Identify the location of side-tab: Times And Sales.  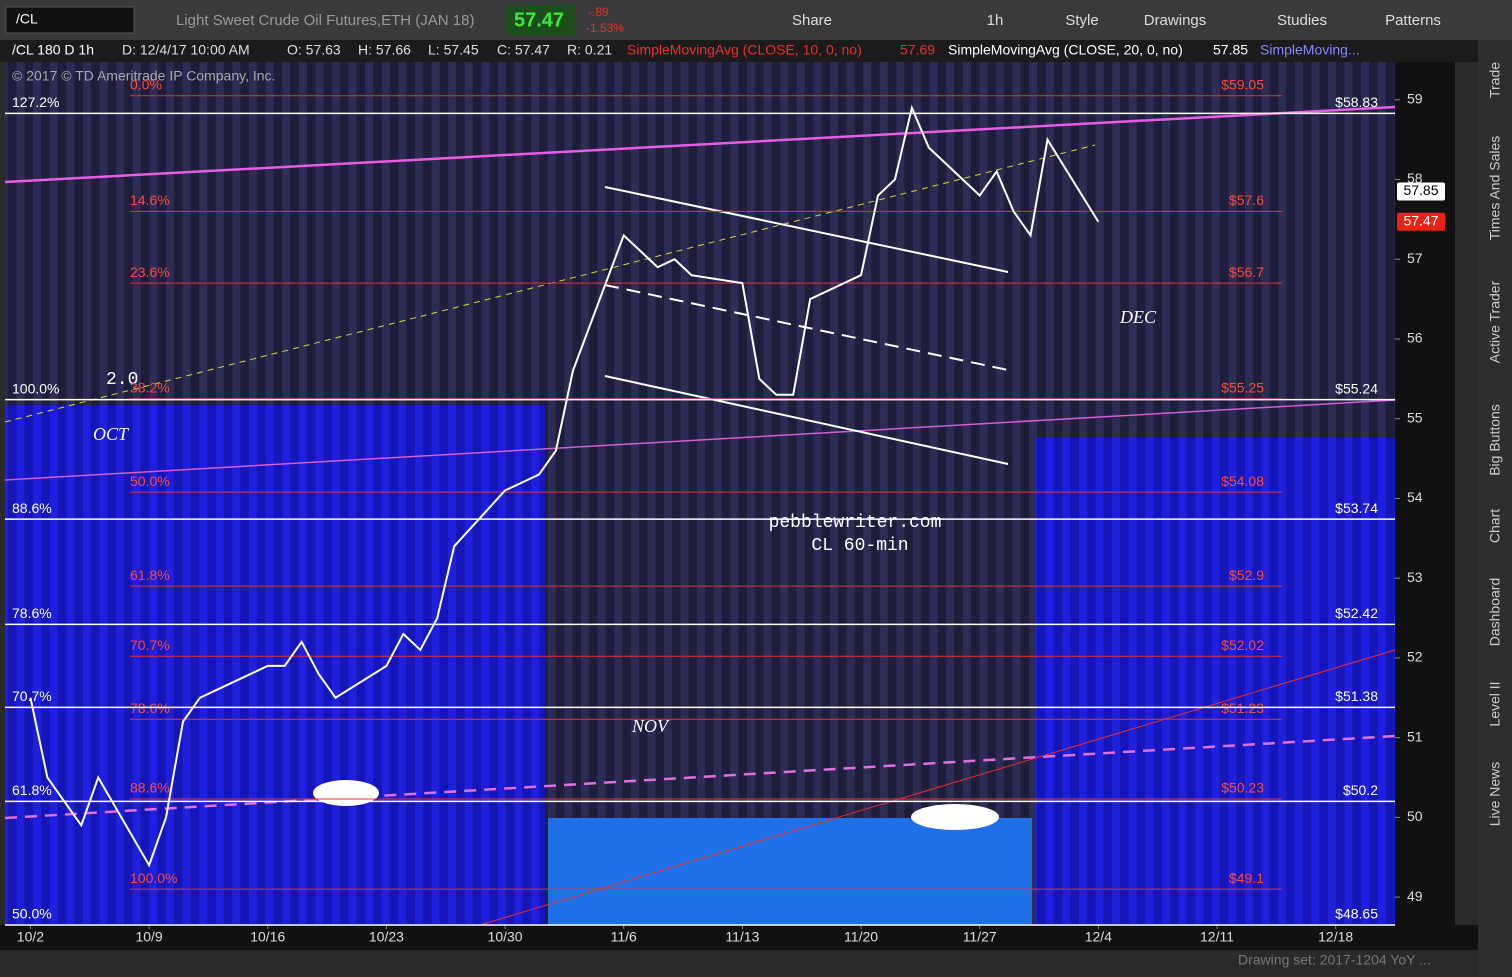
(1495, 188).